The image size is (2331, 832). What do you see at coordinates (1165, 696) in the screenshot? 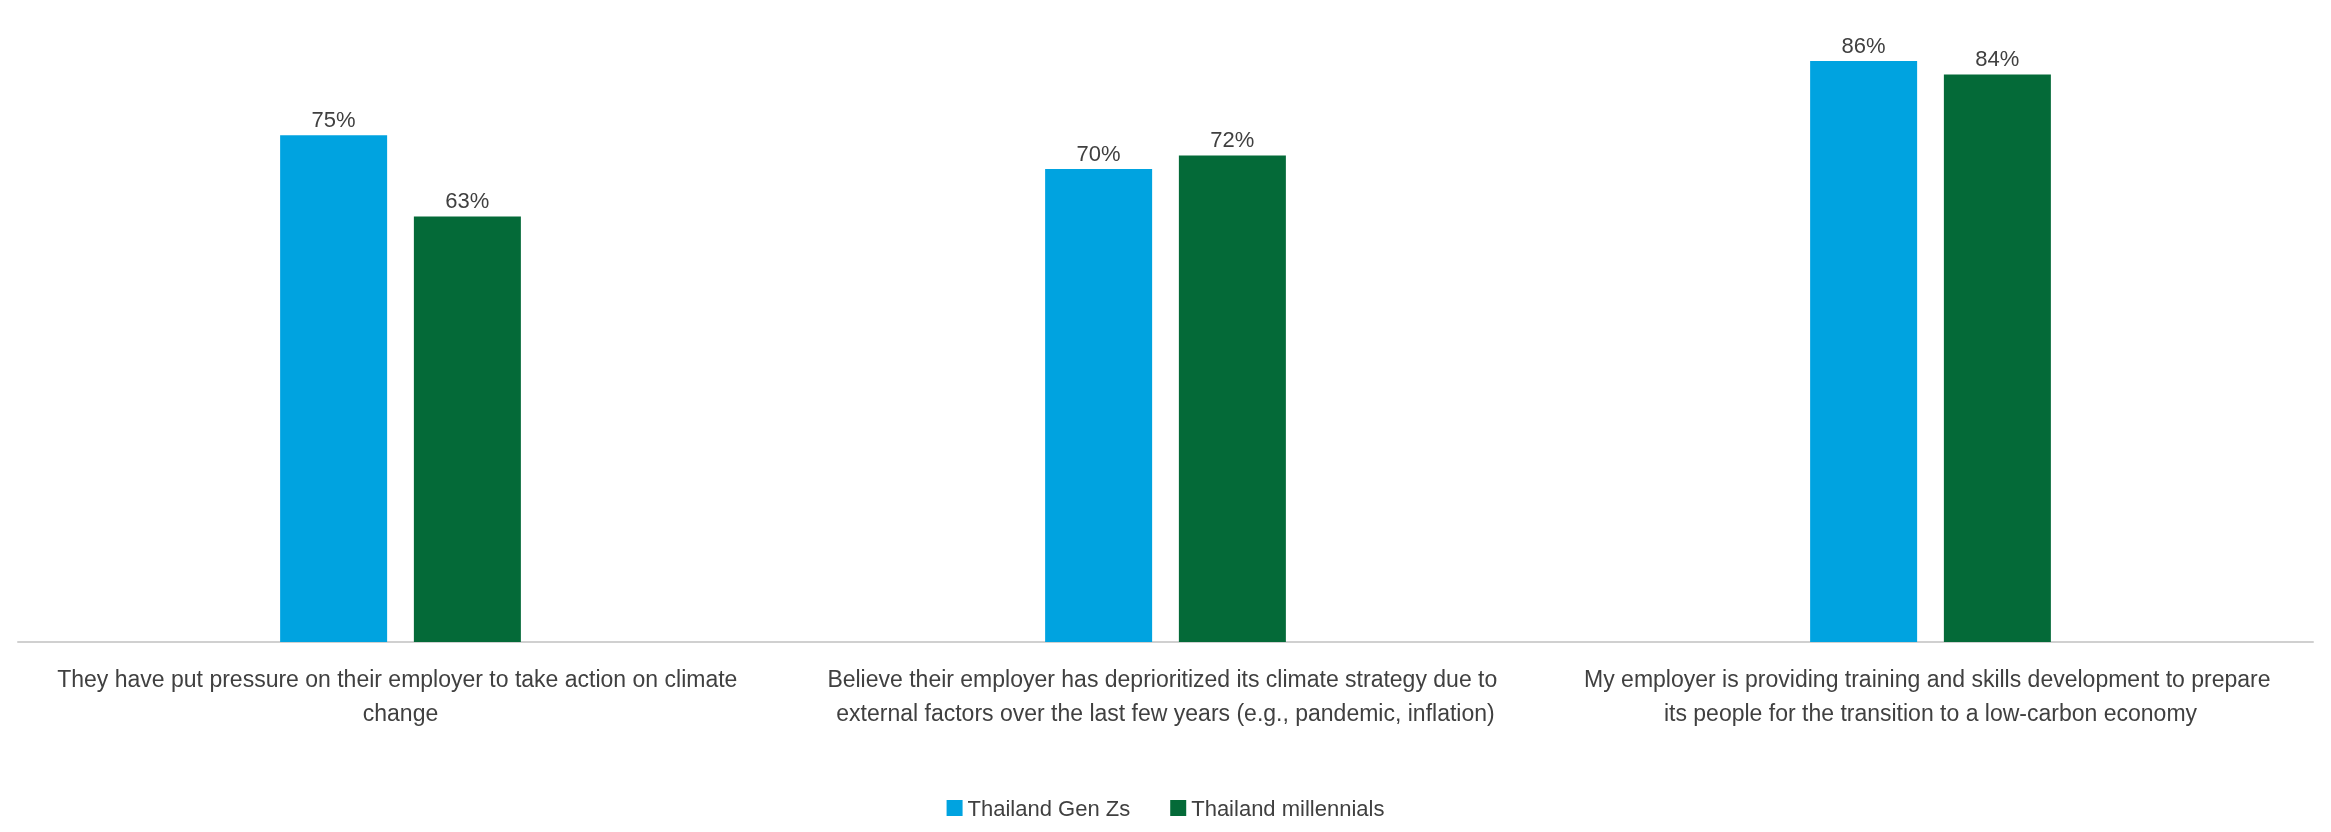
I see `x-tick-label: Believe their employer has deprioritized its climate strategy due to external factors over the last few years (e.g., pandemic, inflation)` at bounding box center [1165, 696].